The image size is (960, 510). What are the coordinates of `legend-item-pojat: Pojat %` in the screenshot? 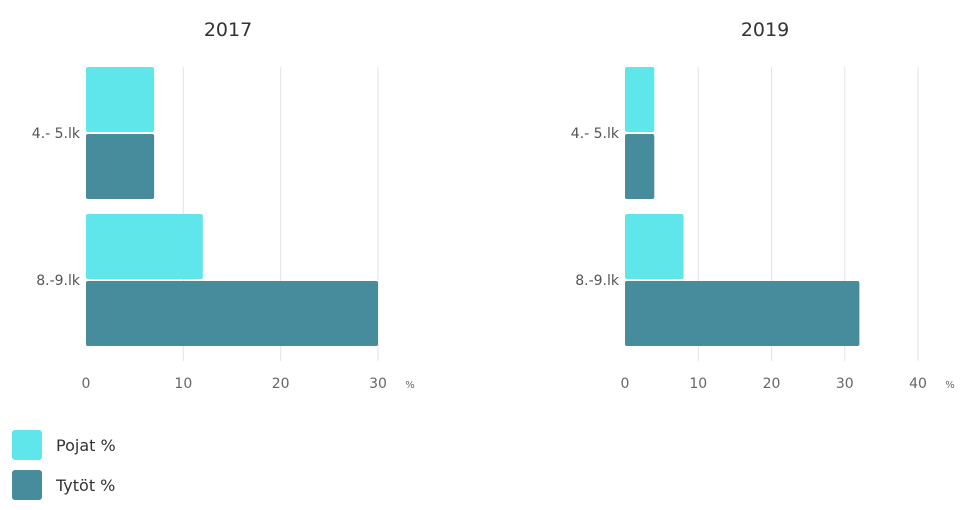 It's located at (64, 445).